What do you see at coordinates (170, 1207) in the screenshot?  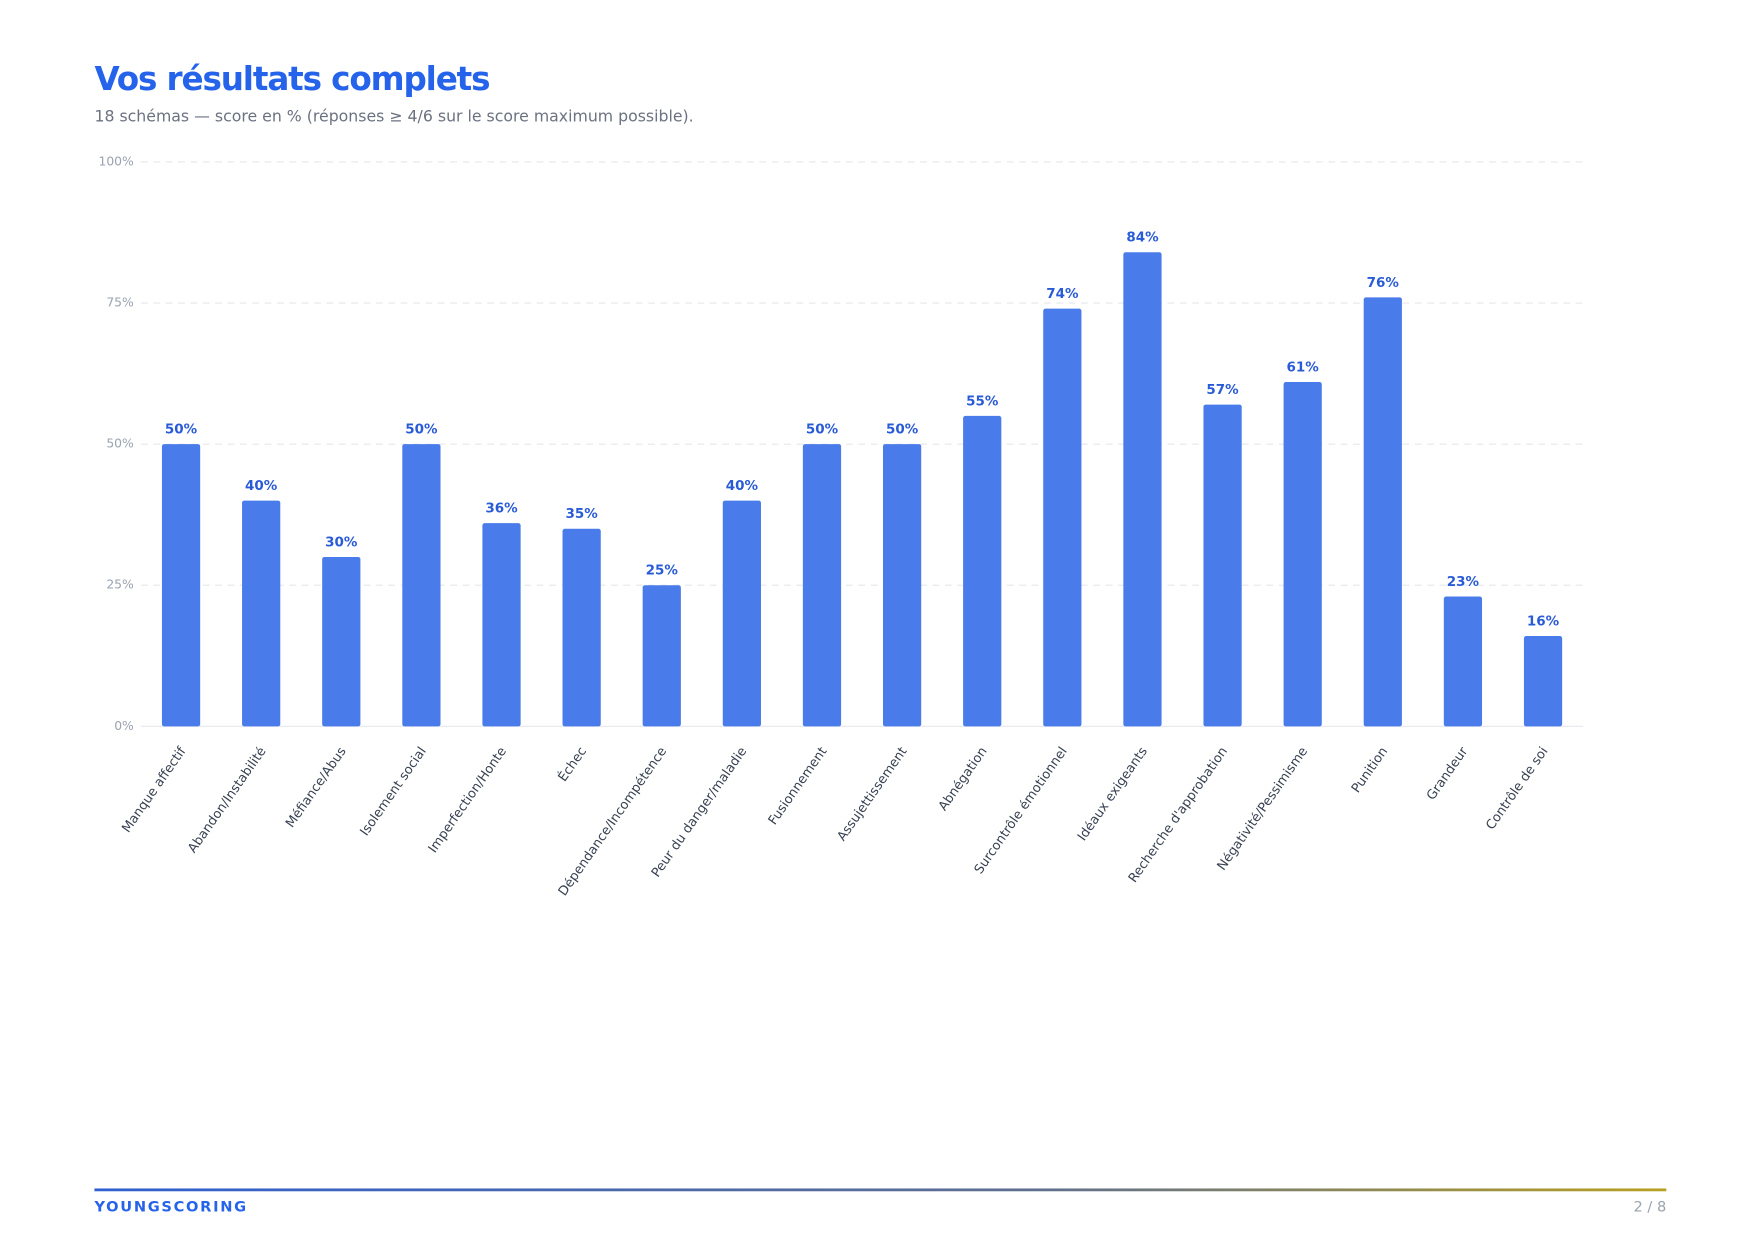 I see `footer-brand: YOUNGSCORING` at bounding box center [170, 1207].